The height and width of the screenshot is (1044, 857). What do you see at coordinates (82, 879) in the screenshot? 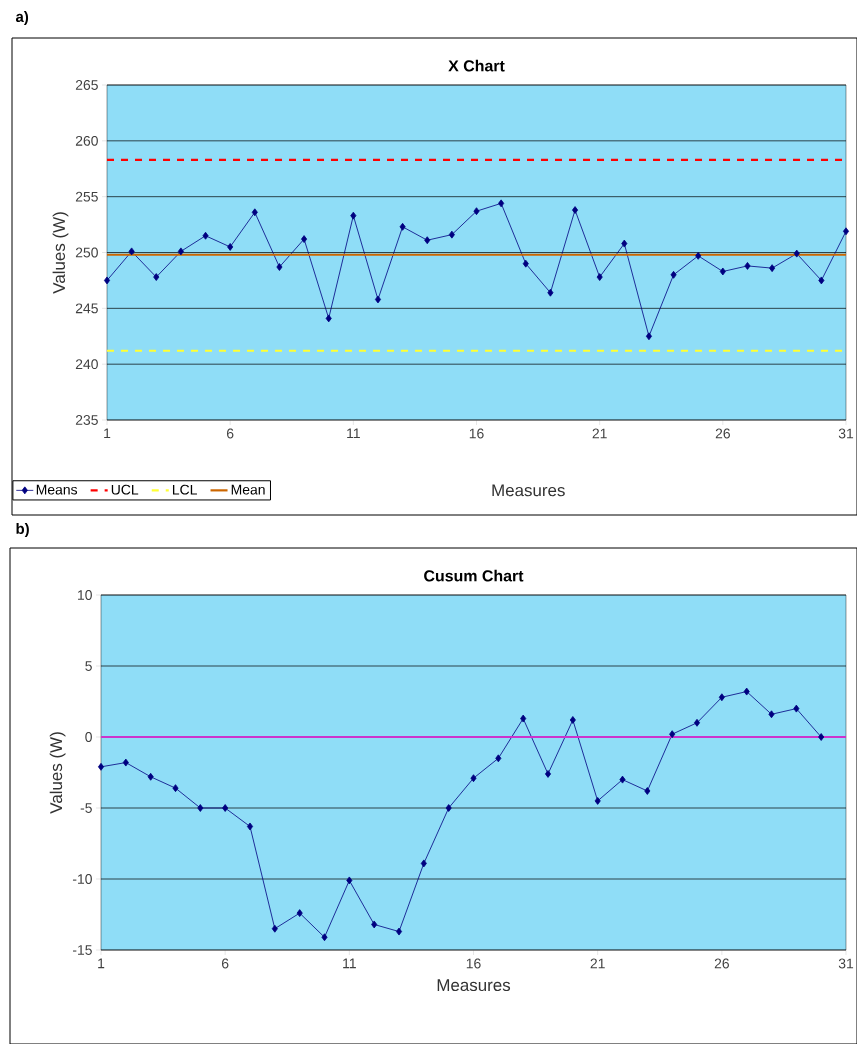
I see `y-tick-label: -10` at bounding box center [82, 879].